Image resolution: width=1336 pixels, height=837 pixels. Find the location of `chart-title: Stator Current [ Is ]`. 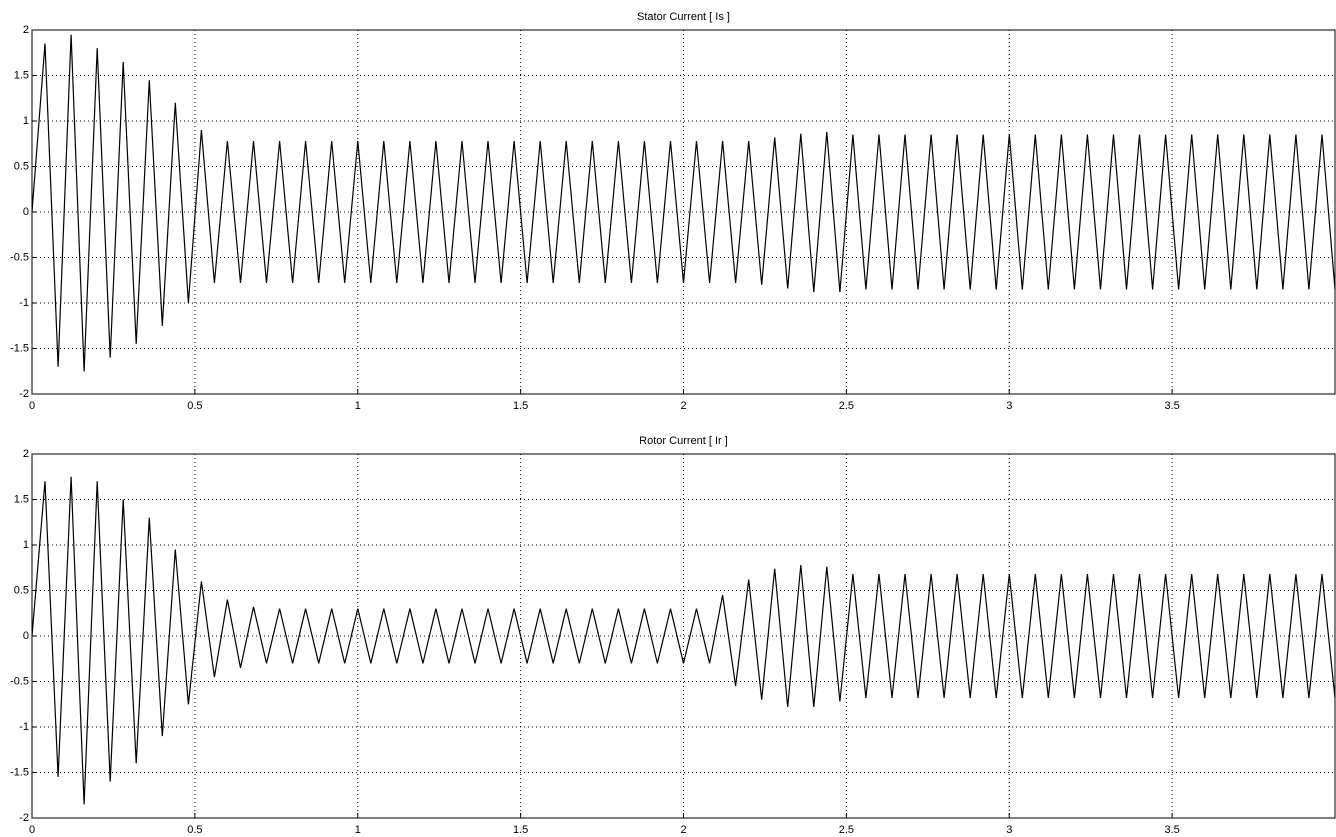

chart-title: Stator Current [ Is ] is located at coordinates (683, 17).